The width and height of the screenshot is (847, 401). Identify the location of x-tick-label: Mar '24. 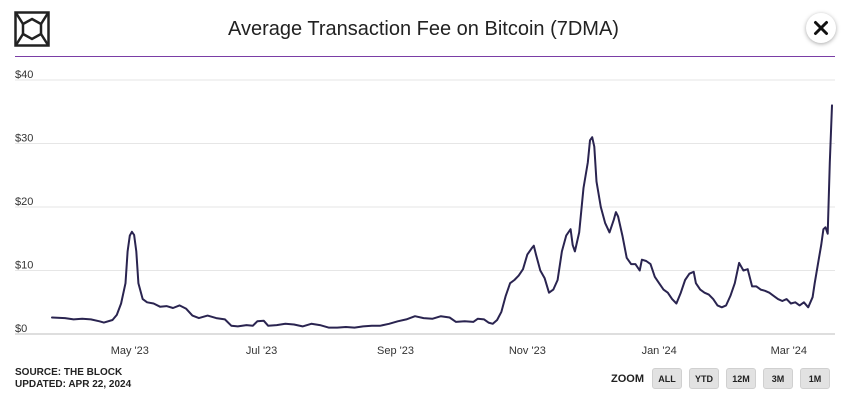
(789, 351).